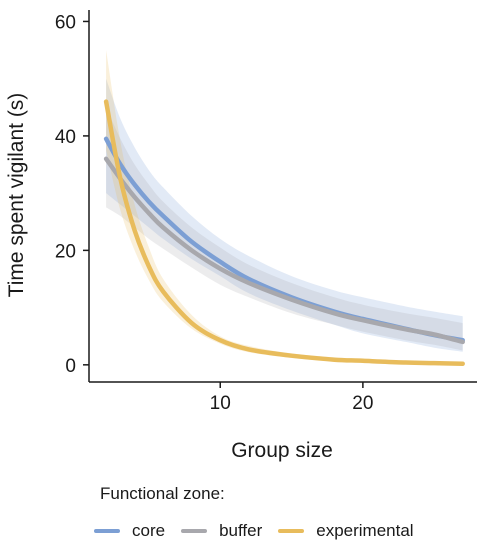  I want to click on legend-items: core buffer experimental, so click(291, 531).